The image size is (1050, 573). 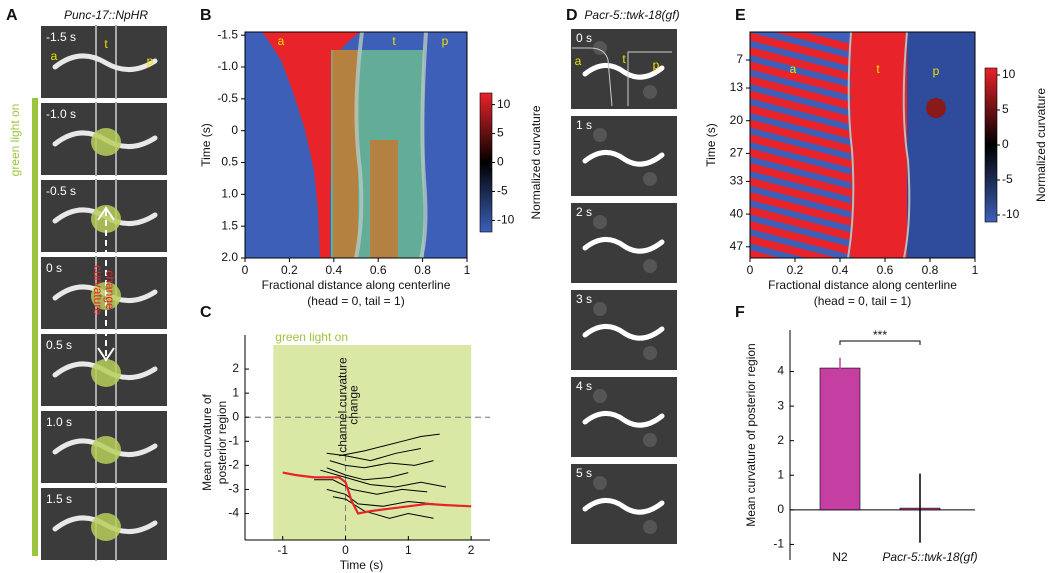 I want to click on panel-label: F, so click(x=740, y=312).